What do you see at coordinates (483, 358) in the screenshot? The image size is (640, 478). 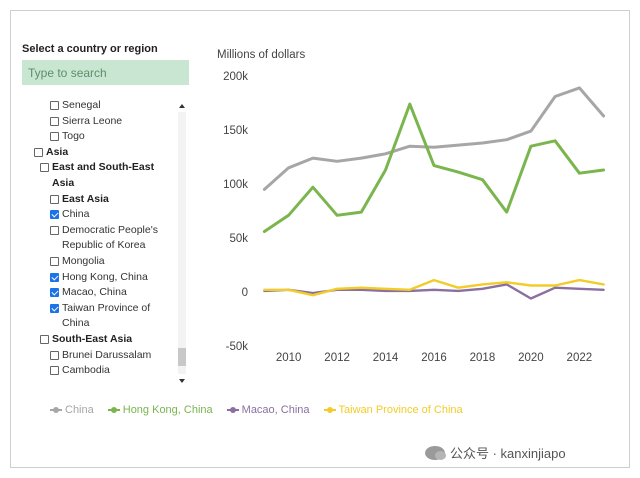 I see `x-tick-label: 2018` at bounding box center [483, 358].